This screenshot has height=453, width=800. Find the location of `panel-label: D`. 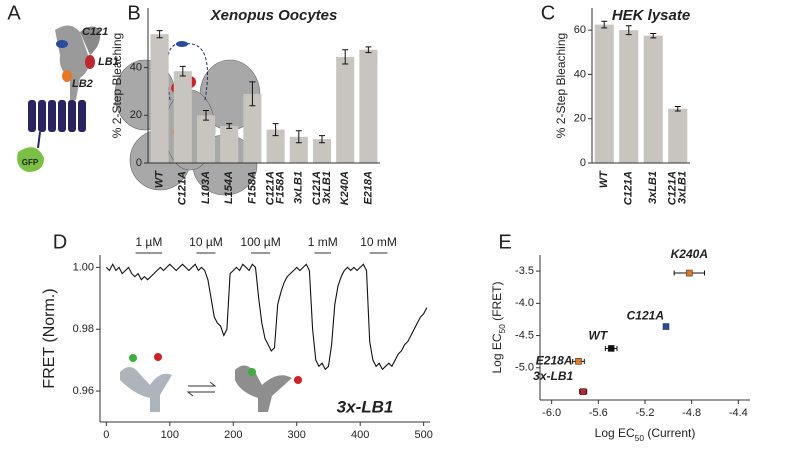

panel-label: D is located at coordinates (60, 242).